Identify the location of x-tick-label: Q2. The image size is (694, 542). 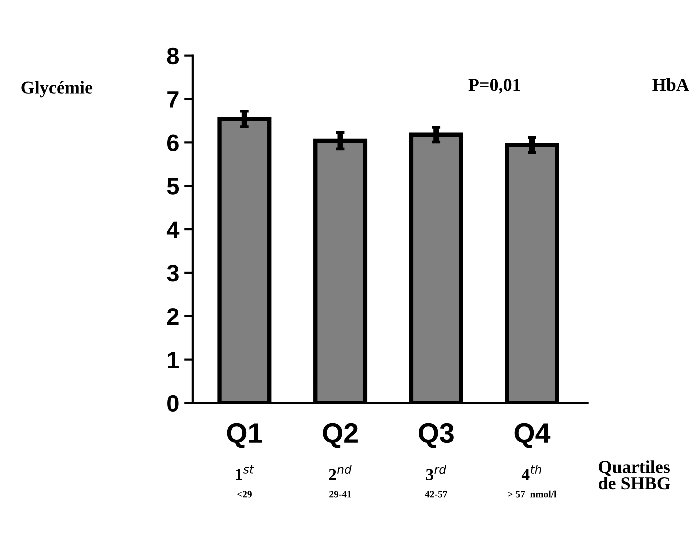
(340, 435).